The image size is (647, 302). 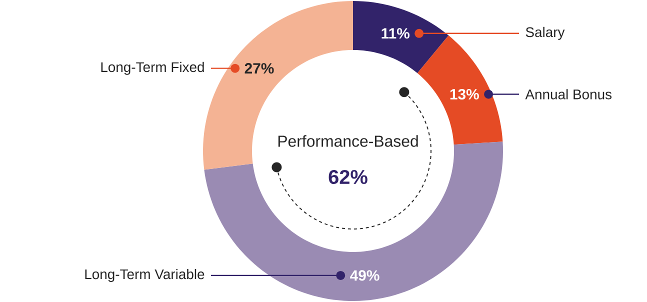 What do you see at coordinates (396, 33) in the screenshot?
I see `data-label: 11%` at bounding box center [396, 33].